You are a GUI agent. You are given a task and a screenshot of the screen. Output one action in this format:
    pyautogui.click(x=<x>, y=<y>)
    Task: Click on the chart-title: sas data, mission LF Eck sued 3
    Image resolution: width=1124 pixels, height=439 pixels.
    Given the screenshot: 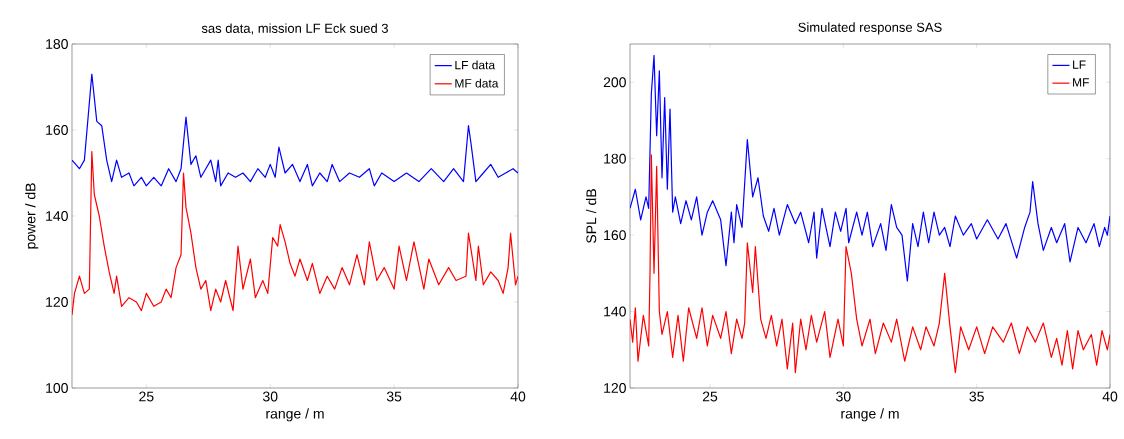 What is the action you would take?
    pyautogui.click(x=294, y=29)
    